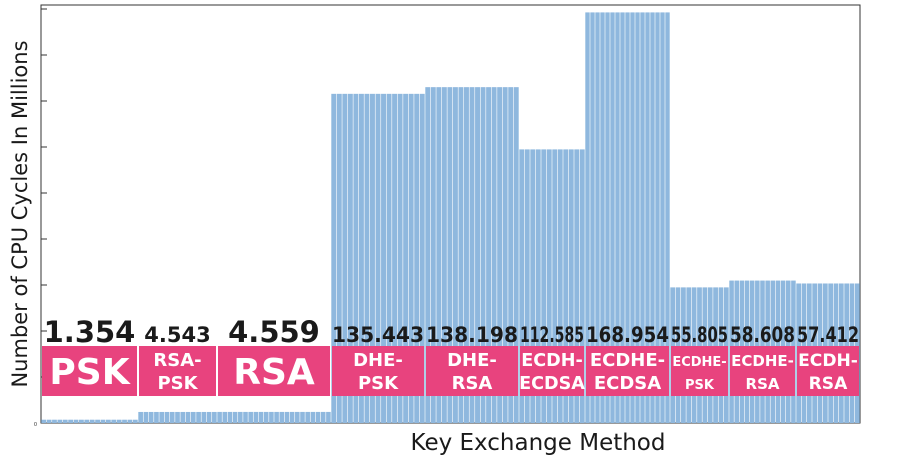 The image size is (908, 459). What do you see at coordinates (472, 360) in the screenshot?
I see `method-label: DHE-` at bounding box center [472, 360].